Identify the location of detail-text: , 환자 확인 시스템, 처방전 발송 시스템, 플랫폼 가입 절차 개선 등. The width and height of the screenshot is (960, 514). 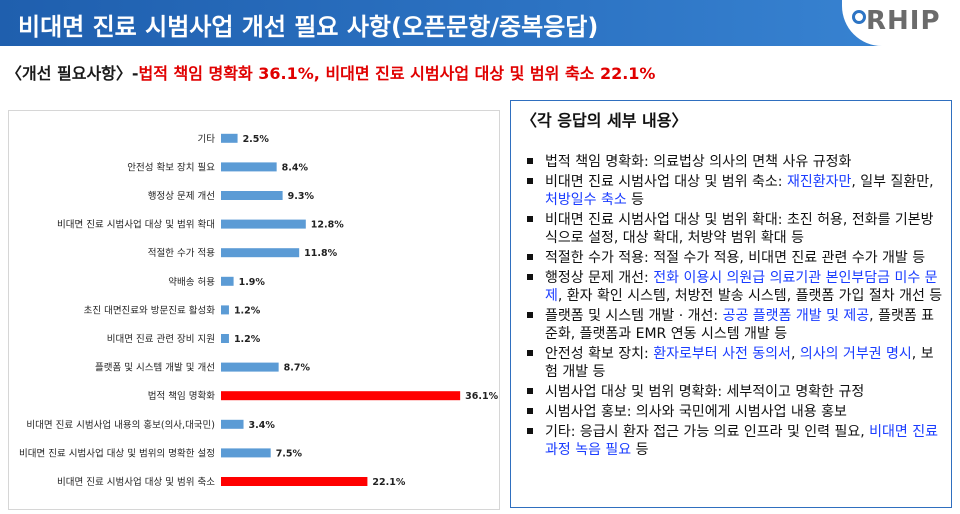
(750, 296).